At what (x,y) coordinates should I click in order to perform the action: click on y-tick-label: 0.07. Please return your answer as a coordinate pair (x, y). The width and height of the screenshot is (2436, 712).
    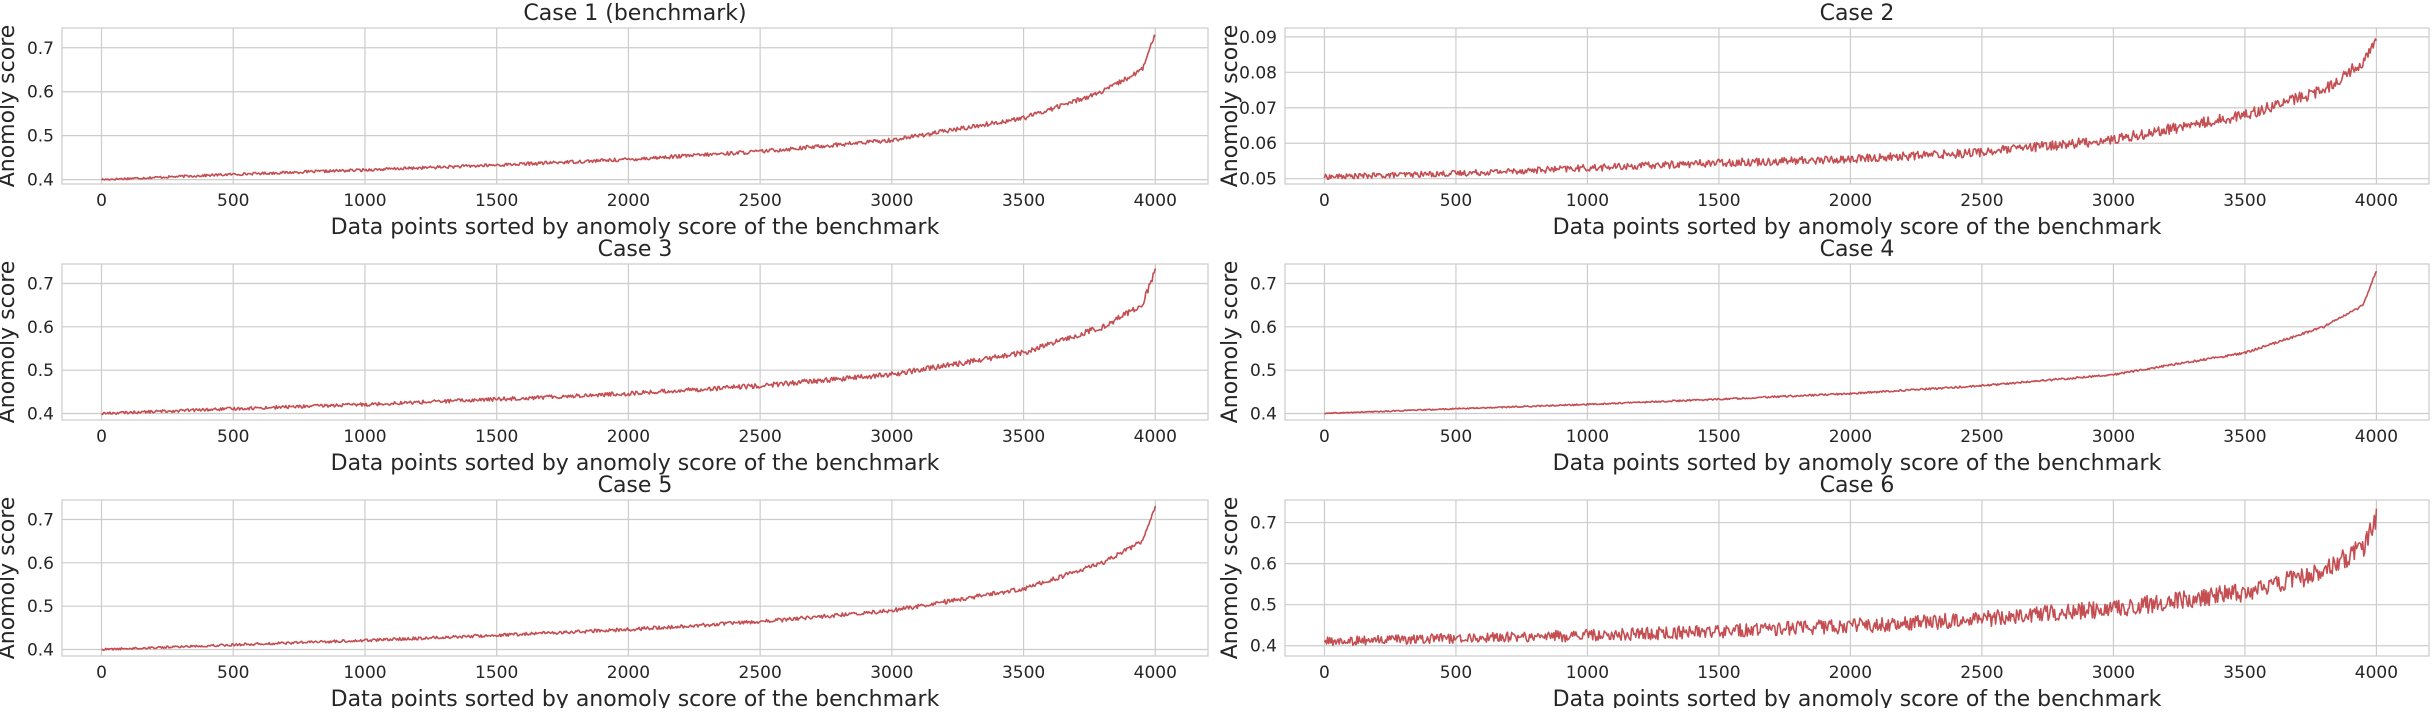
    Looking at the image, I should click on (1258, 109).